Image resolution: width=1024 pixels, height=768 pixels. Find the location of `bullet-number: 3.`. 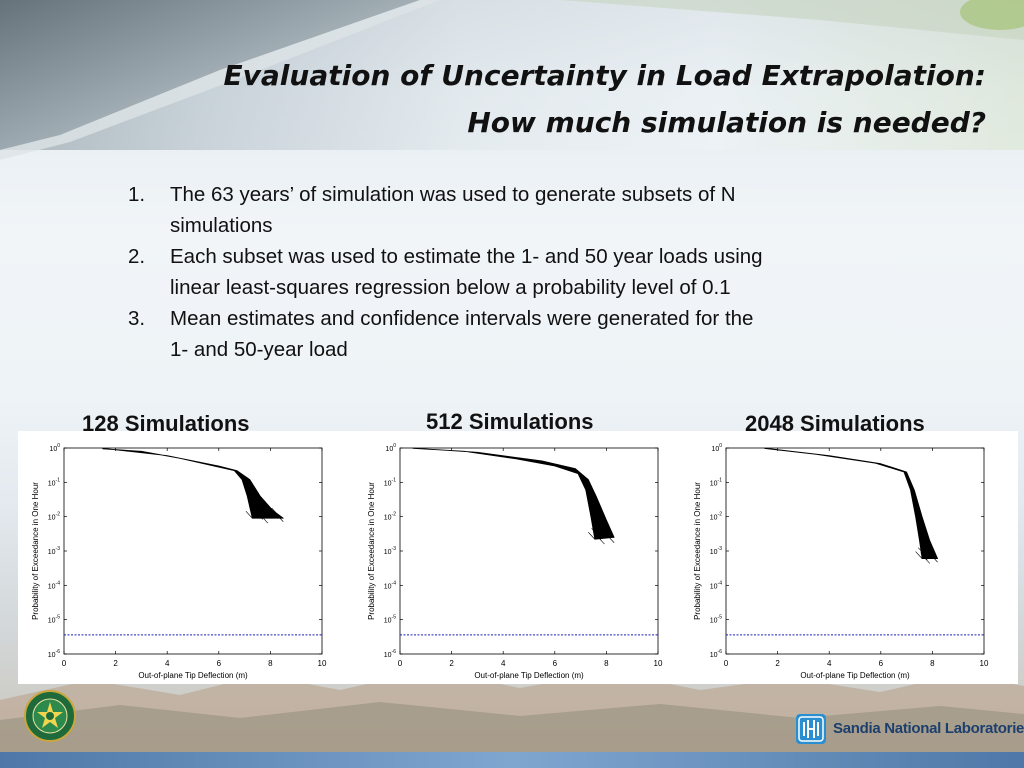

bullet-number: 3. is located at coordinates (137, 318).